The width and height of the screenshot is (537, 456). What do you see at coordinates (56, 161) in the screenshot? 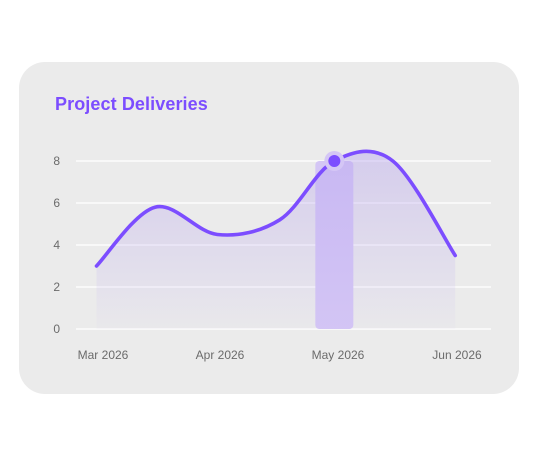
I see `y-tick-label-8: 8` at bounding box center [56, 161].